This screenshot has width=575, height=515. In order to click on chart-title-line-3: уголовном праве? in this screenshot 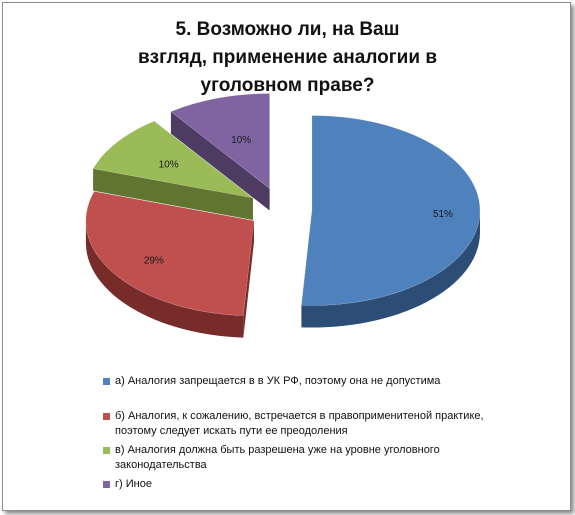, I will do `click(287, 85)`.